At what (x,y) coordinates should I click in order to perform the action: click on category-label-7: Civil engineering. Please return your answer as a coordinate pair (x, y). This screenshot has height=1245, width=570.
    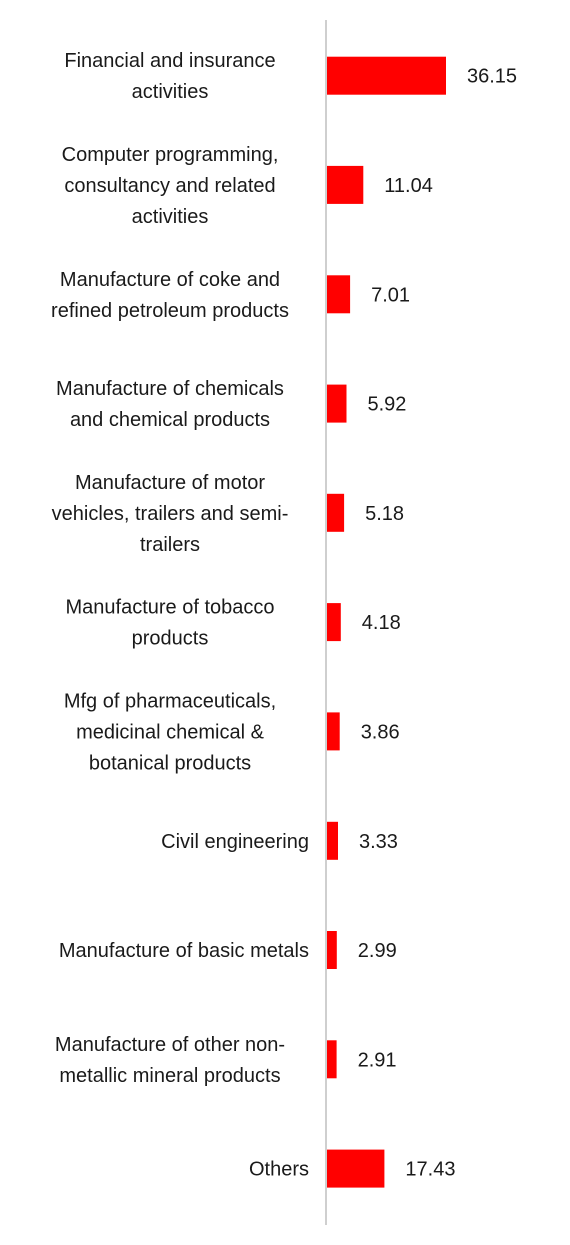
    Looking at the image, I should click on (235, 842).